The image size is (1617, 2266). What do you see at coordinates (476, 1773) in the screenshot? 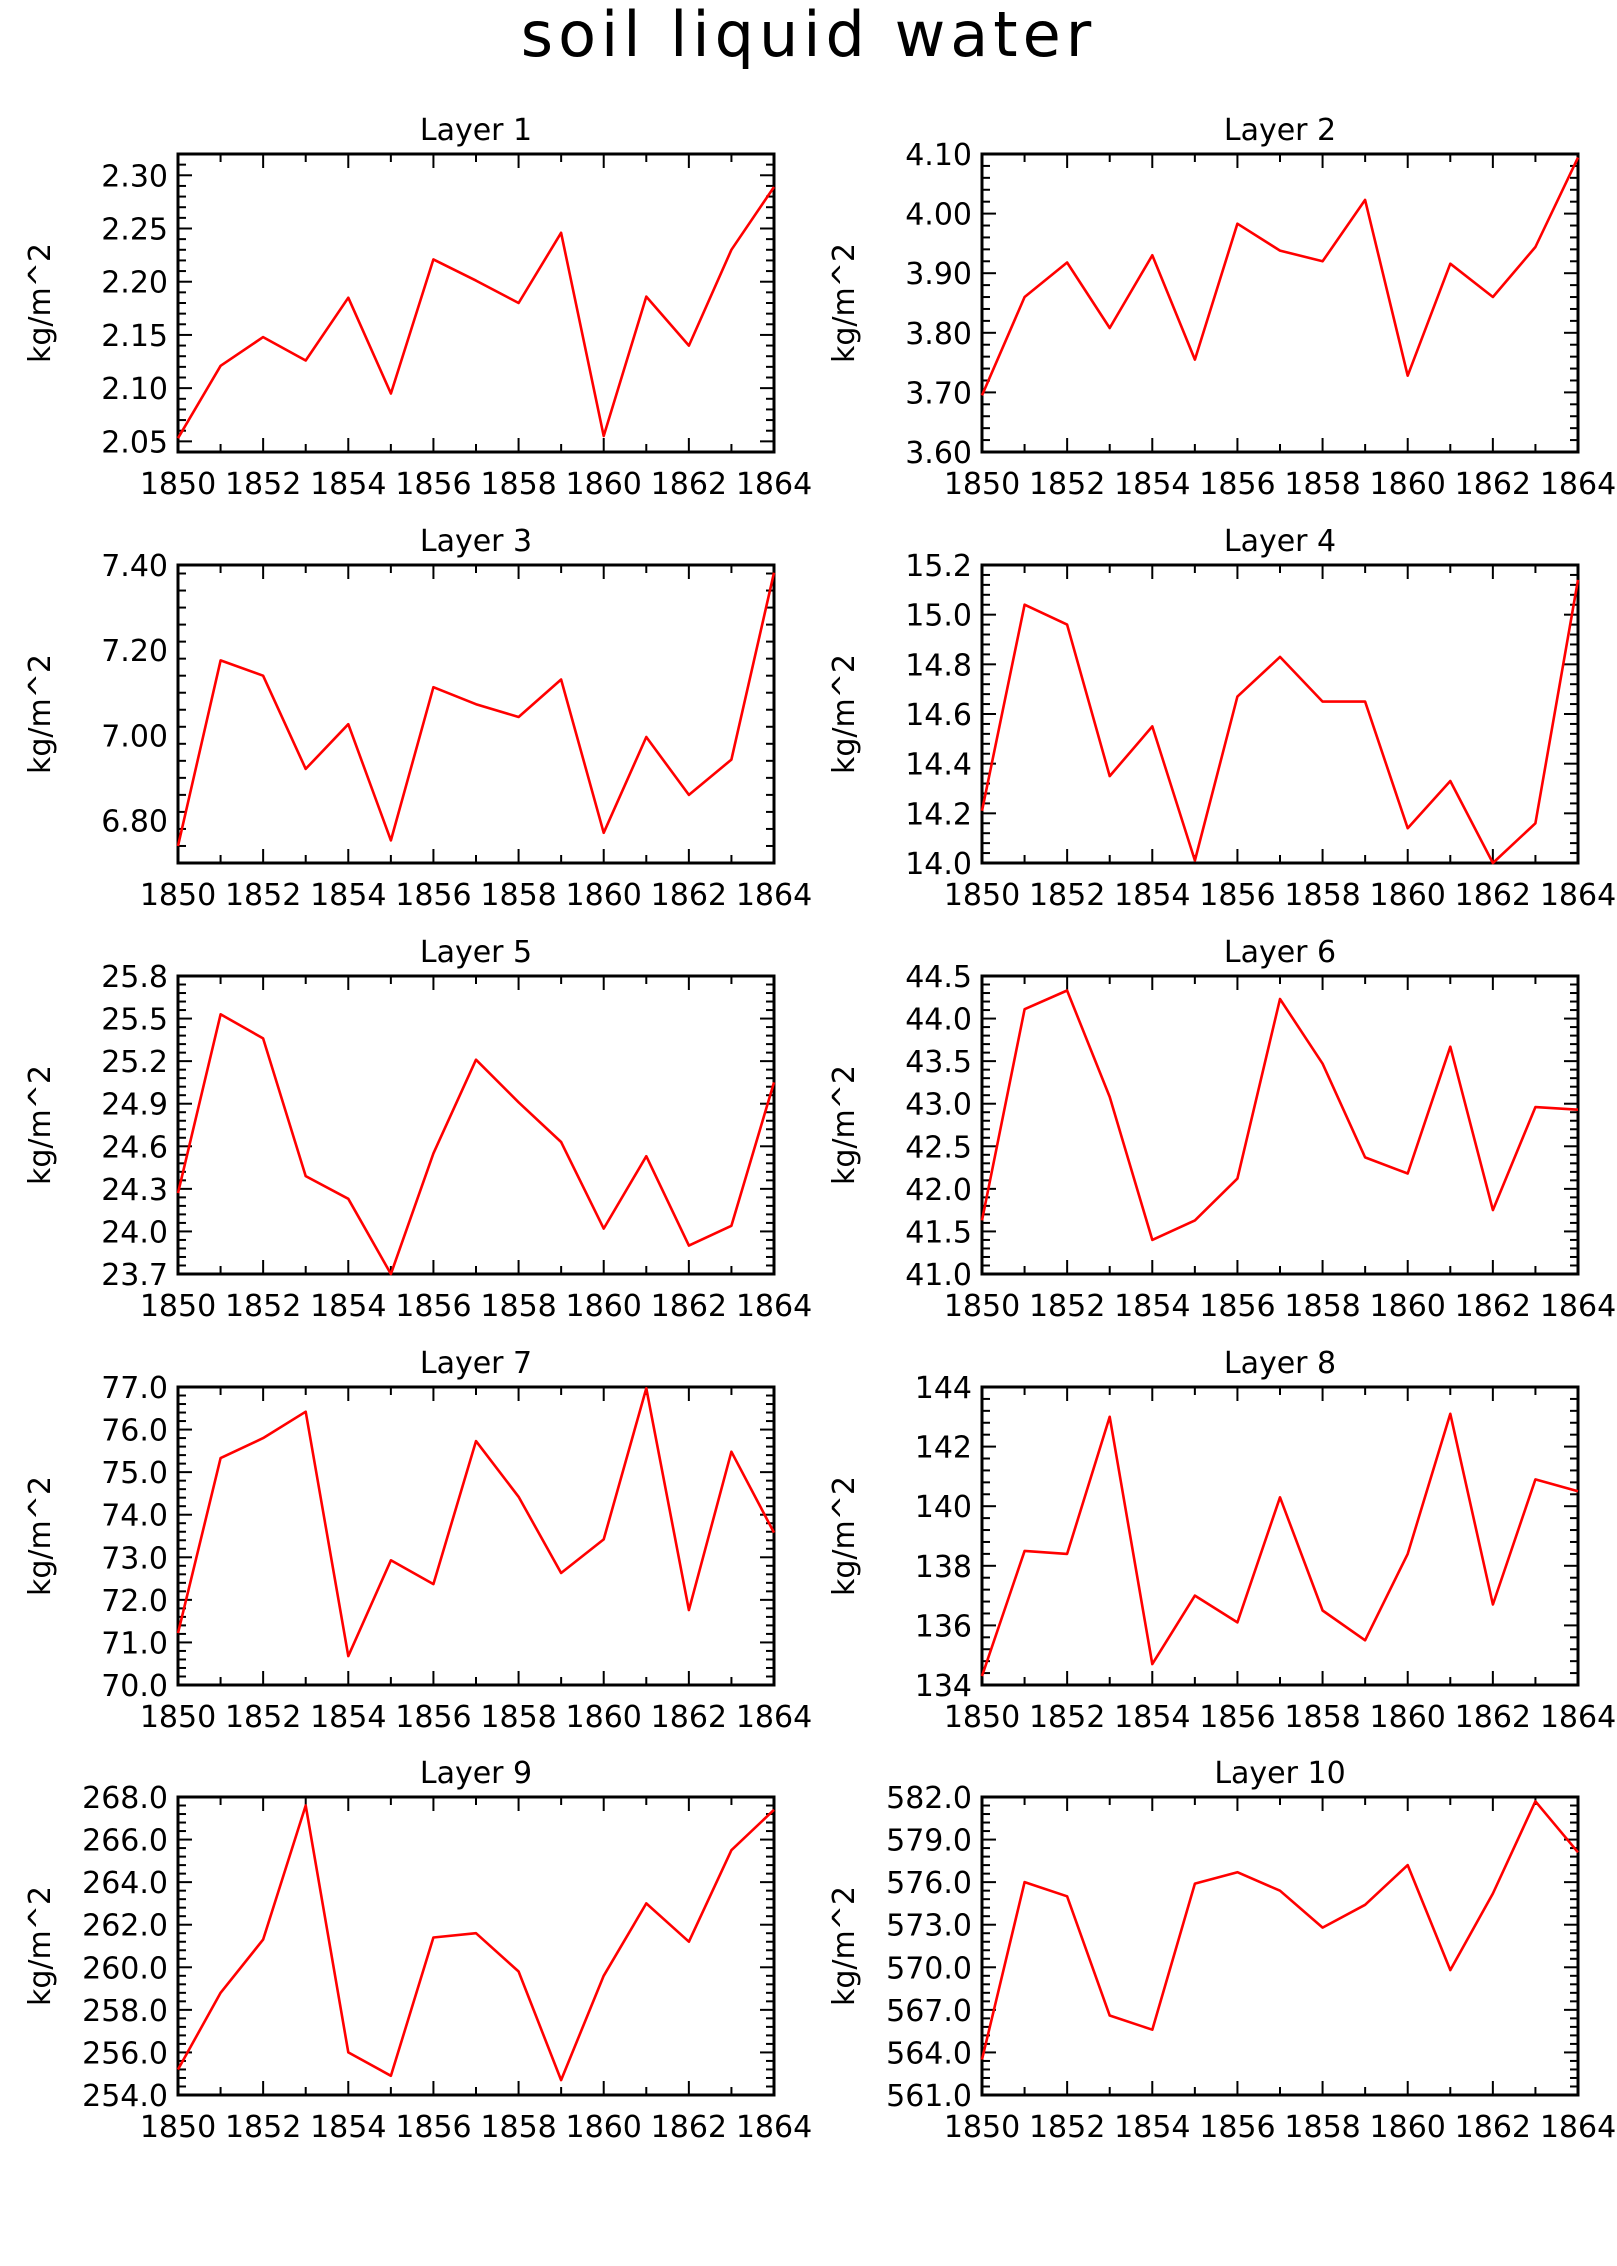
I see `panel-title: Layer 9` at bounding box center [476, 1773].